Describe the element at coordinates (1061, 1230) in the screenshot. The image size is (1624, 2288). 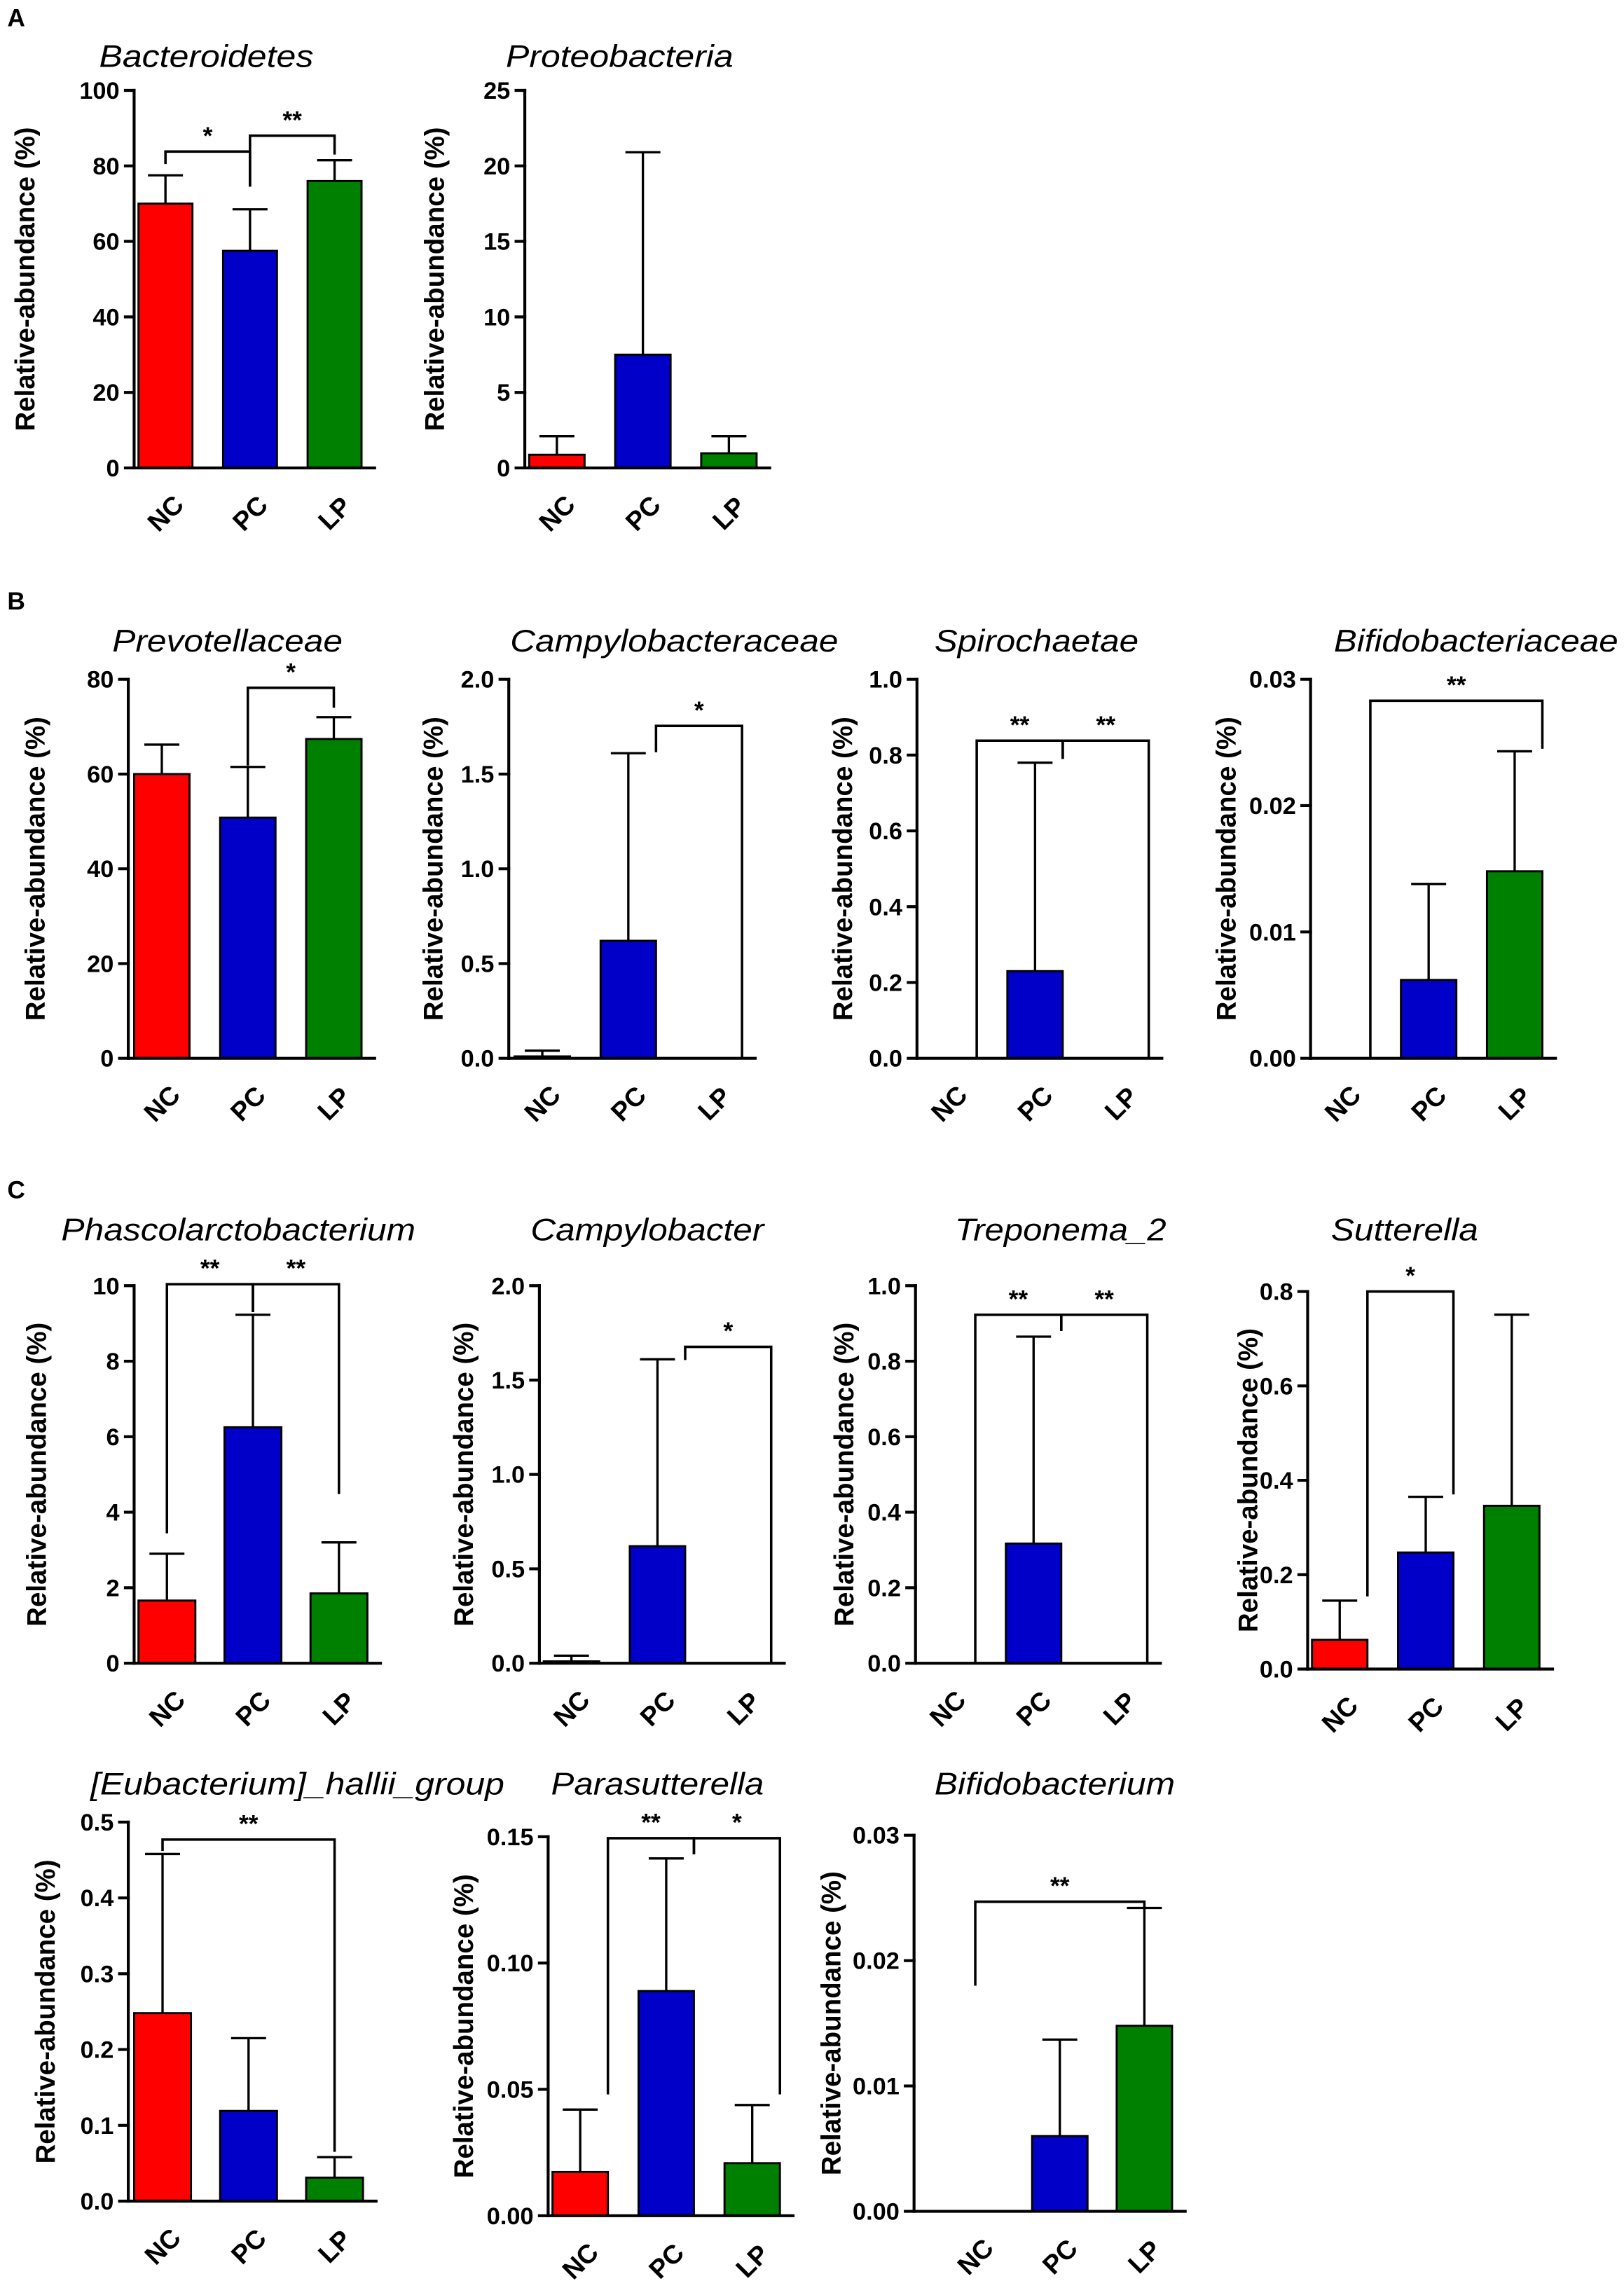
I see `chart-title: Treponema_2` at that location.